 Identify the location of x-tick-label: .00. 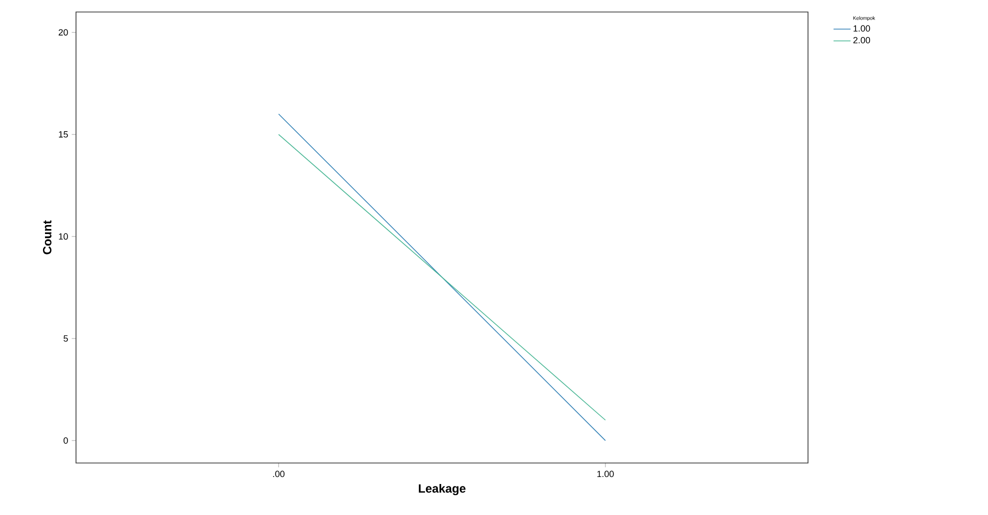
(279, 474).